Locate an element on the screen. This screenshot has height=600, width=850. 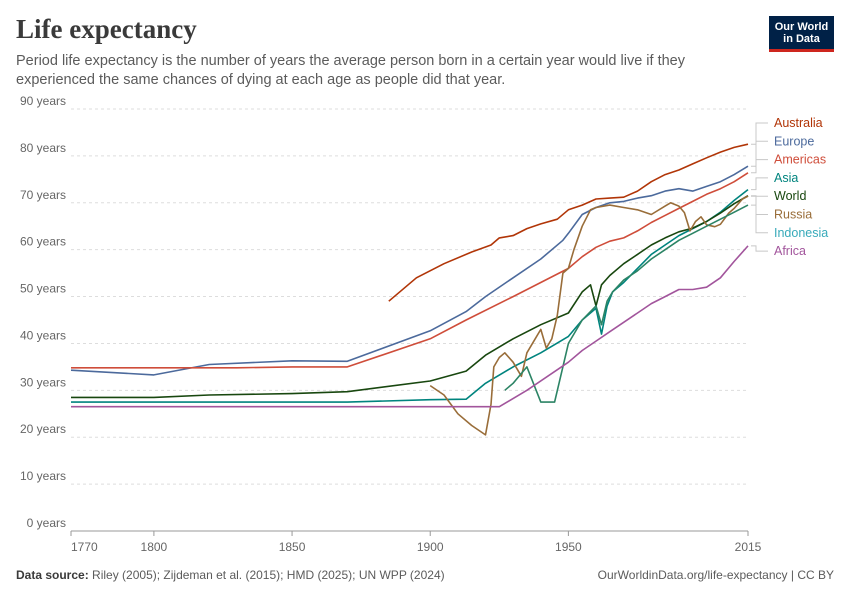
y-tick-label: 80 years is located at coordinates (43, 148).